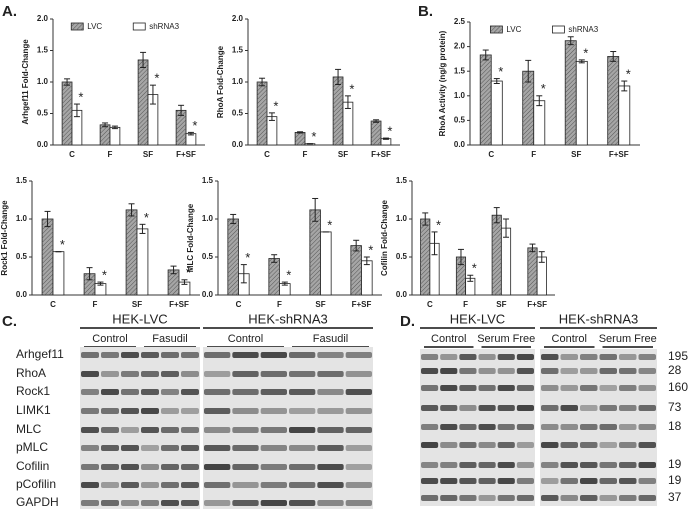 The image size is (689, 514). What do you see at coordinates (40, 354) in the screenshot?
I see `row-label: Arhgef11` at bounding box center [40, 354].